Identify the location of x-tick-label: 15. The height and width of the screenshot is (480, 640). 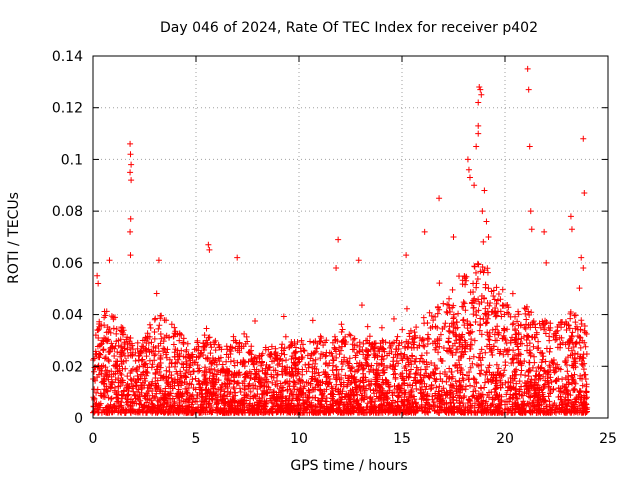
(402, 439).